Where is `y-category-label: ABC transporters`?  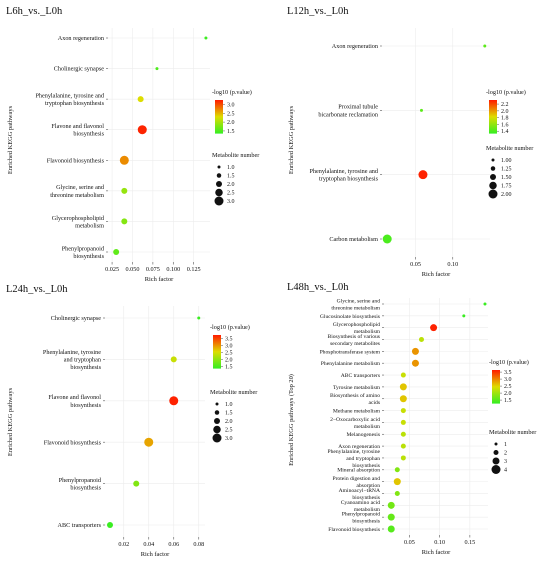 y-category-label: ABC transporters is located at coordinates (80, 525).